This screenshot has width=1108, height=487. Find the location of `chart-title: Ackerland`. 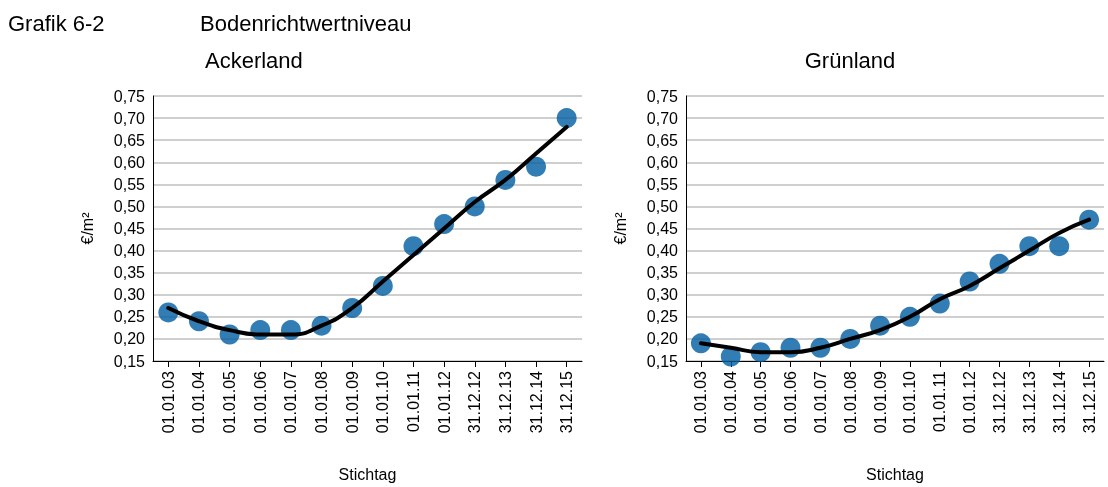

chart-title: Ackerland is located at coordinates (254, 60).